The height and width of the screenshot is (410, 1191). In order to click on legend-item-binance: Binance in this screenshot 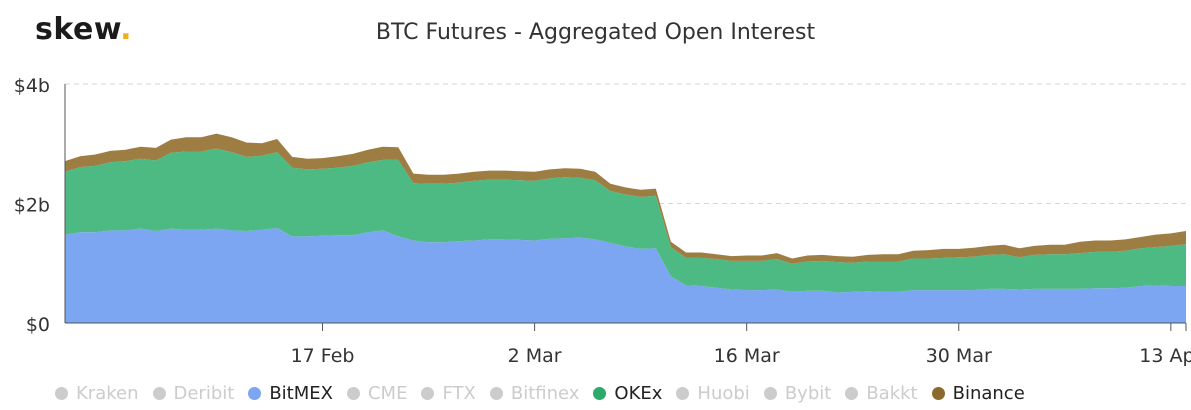, I will do `click(978, 393)`.